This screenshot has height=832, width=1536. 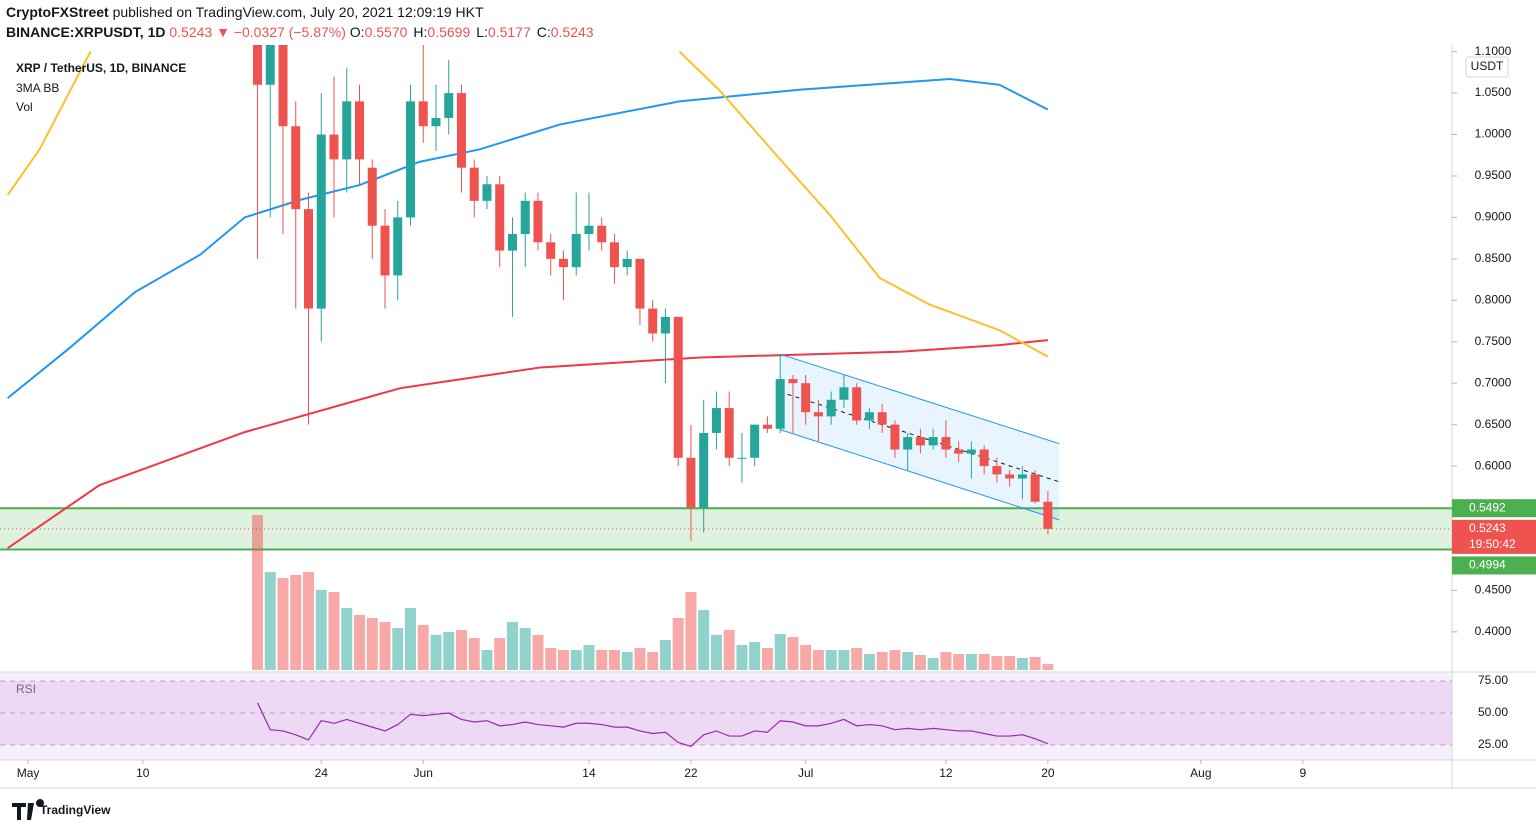 I want to click on y-tick-label: 0.9000, so click(x=1493, y=217).